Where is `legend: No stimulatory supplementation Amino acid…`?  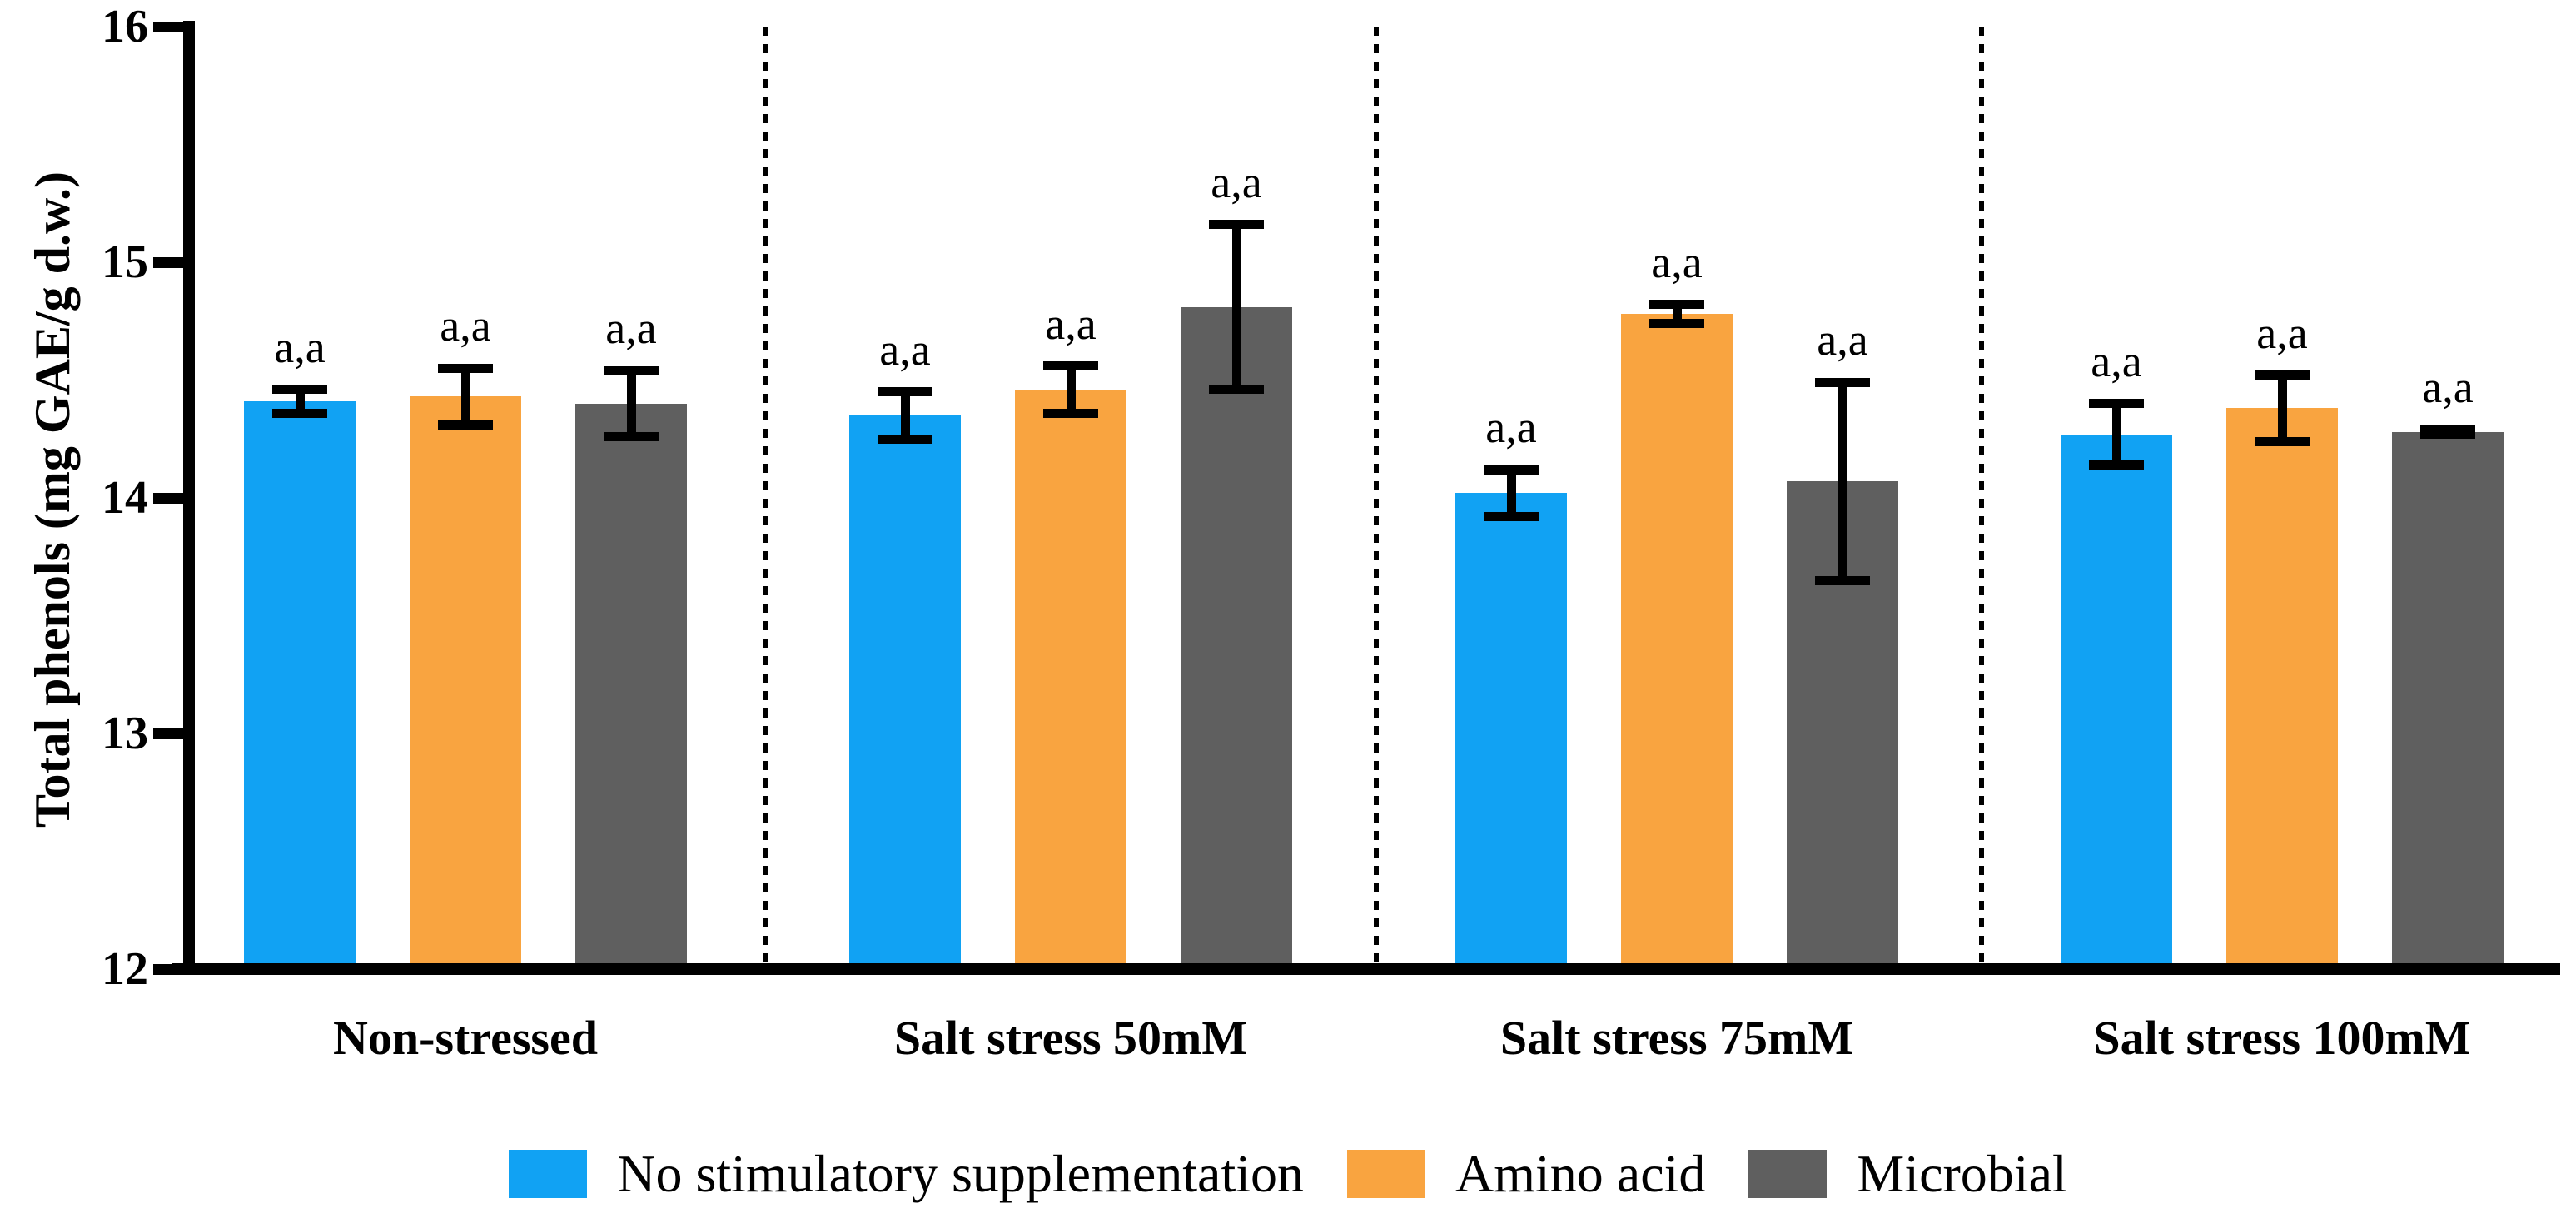
legend: No stimulatory supplementation Amino acid… is located at coordinates (1288, 1174).